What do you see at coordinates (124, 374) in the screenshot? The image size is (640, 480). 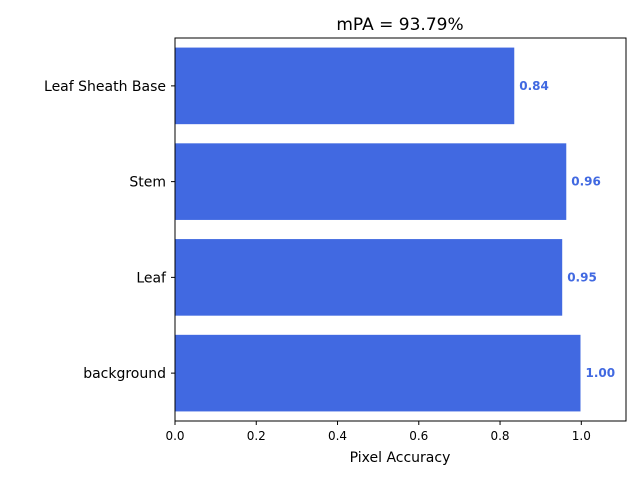 I see `y-tick-label-3: background` at bounding box center [124, 374].